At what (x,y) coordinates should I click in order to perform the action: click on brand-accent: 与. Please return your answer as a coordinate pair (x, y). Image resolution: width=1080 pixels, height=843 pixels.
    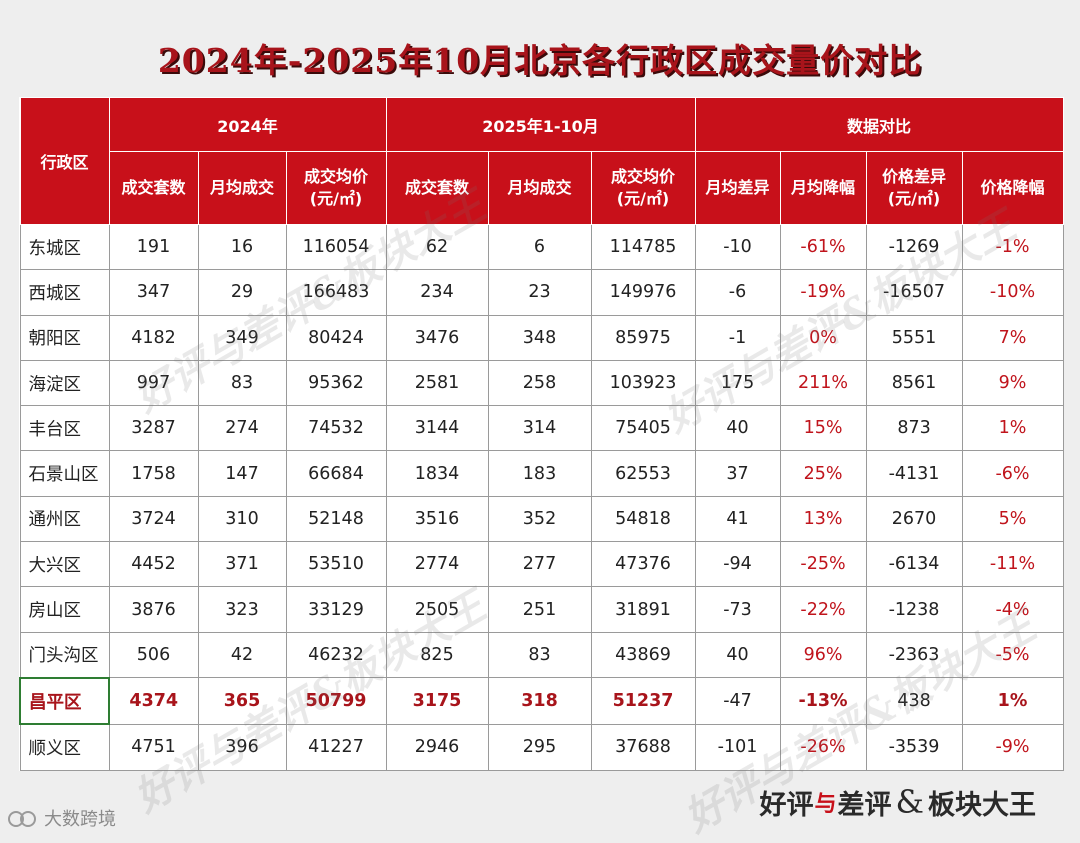
    Looking at the image, I should click on (825, 804).